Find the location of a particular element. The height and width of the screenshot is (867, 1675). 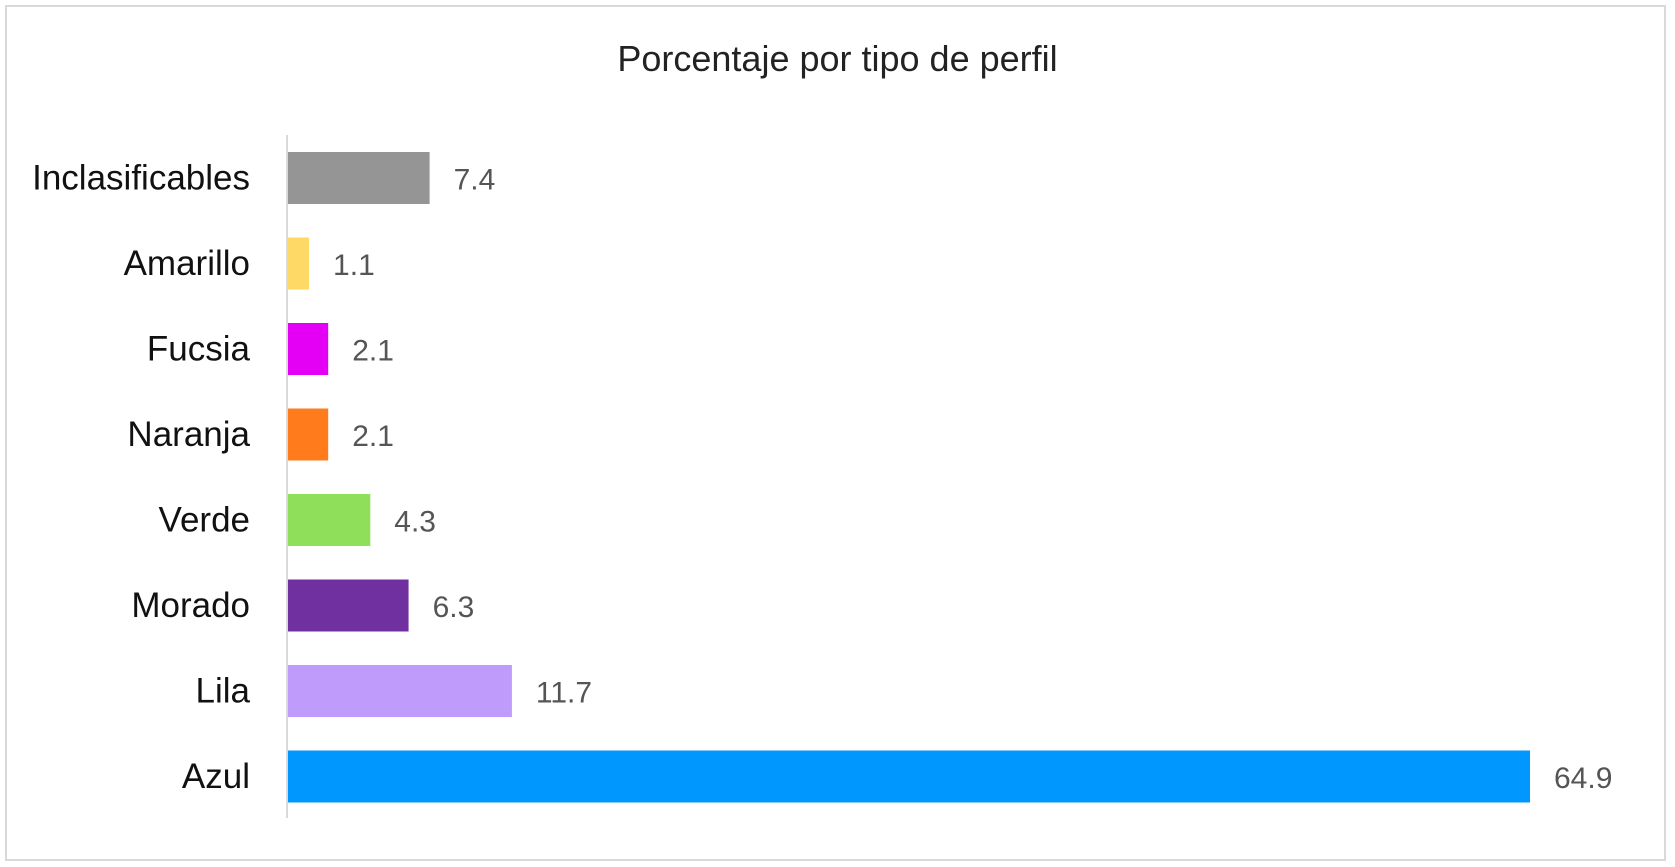

data-label: 4.3 is located at coordinates (415, 522).